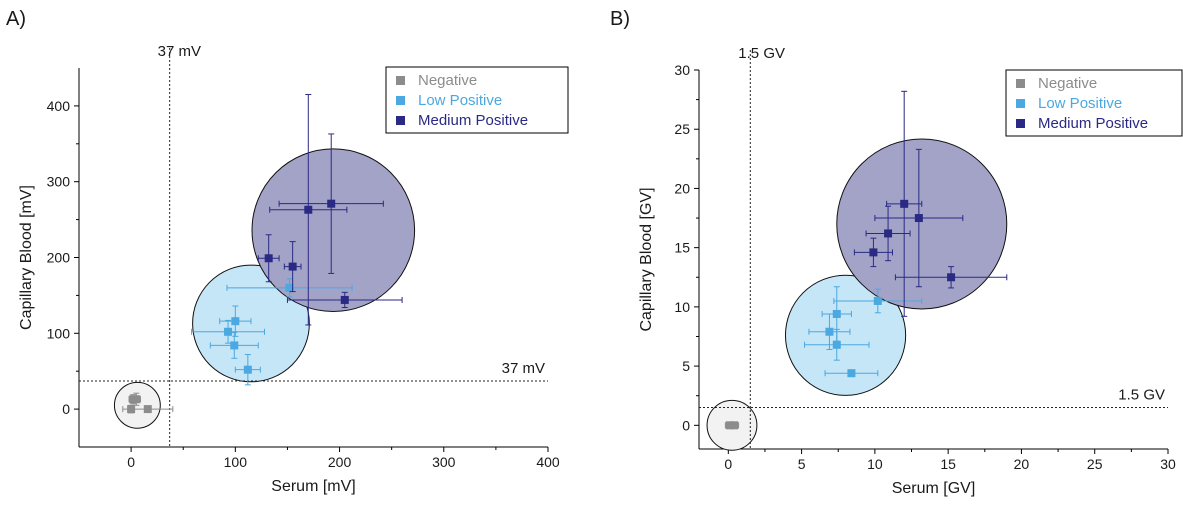  I want to click on x-tick-label: 5, so click(802, 464).